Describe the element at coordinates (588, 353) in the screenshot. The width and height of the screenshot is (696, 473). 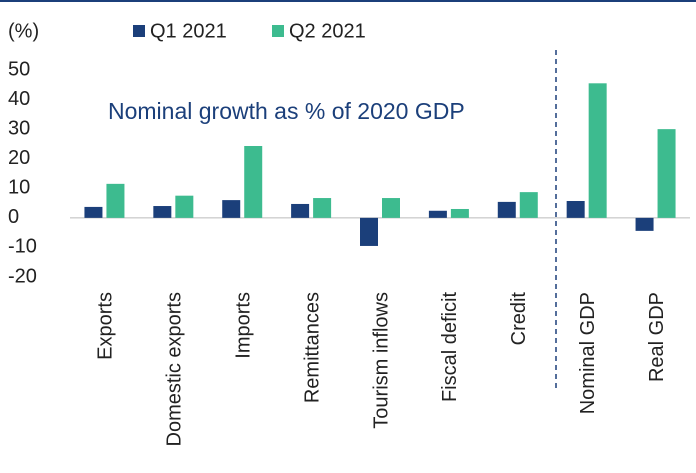
I see `x-tick-label: Nominal GDP` at that location.